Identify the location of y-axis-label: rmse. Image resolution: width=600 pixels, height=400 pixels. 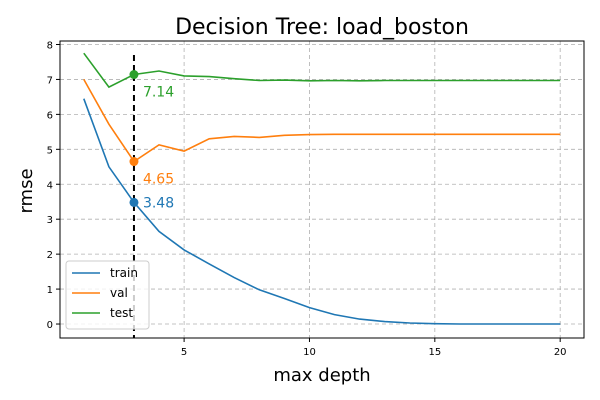
(26, 190).